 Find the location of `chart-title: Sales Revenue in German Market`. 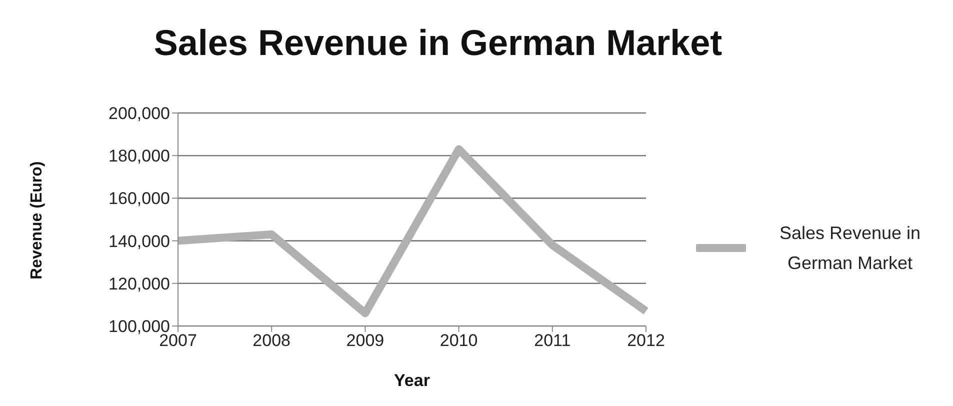

chart-title: Sales Revenue in German Market is located at coordinates (438, 43).